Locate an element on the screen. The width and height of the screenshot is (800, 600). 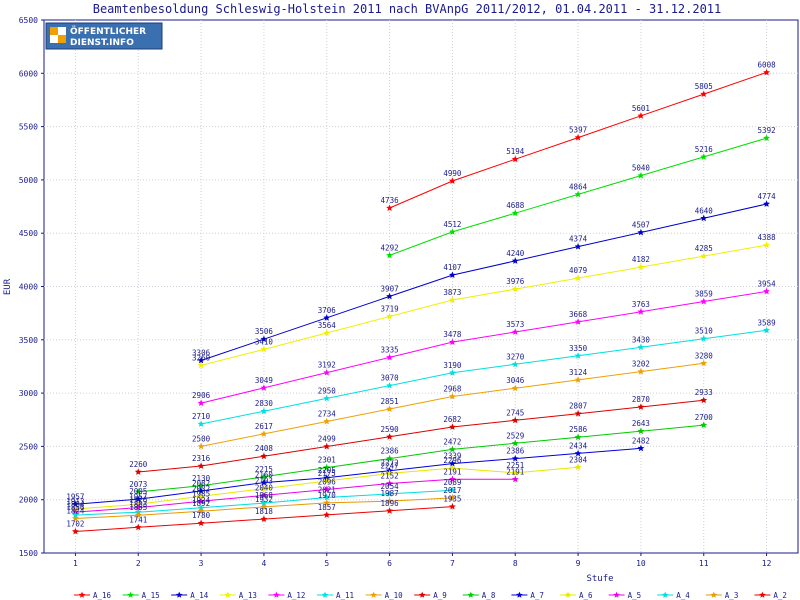
series-a-11: 2710 2830 2950 3070 3190 3270 3350 3430 3510 3589 is located at coordinates (484, 372).